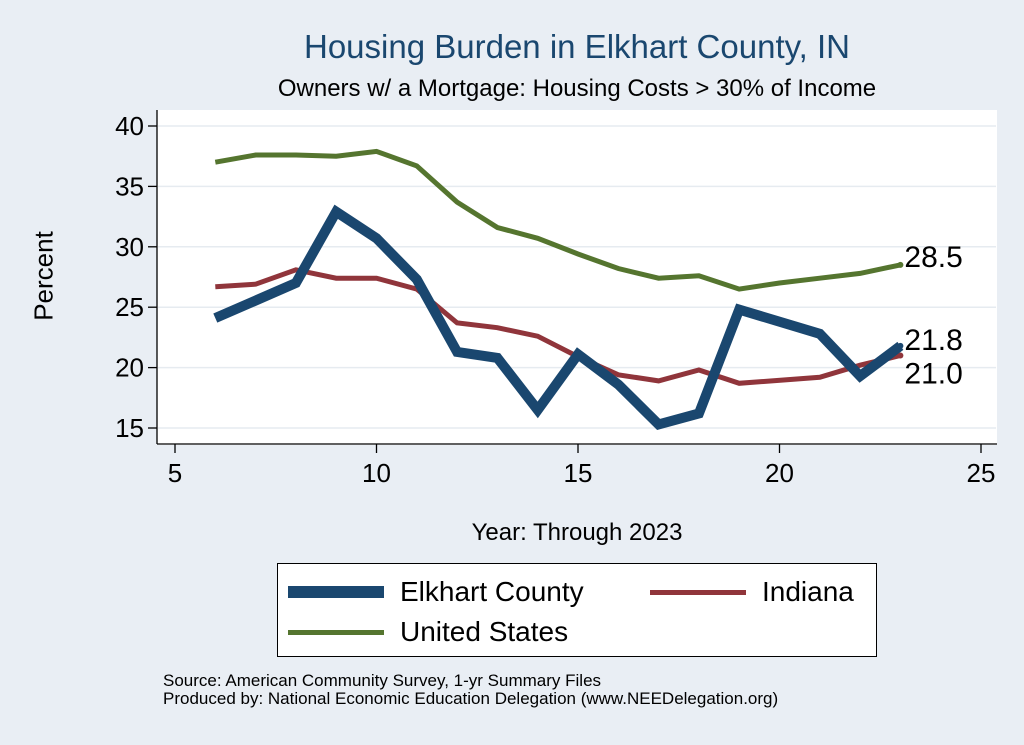 Image resolution: width=1024 pixels, height=745 pixels. I want to click on x-tick-label-15: 15, so click(578, 473).